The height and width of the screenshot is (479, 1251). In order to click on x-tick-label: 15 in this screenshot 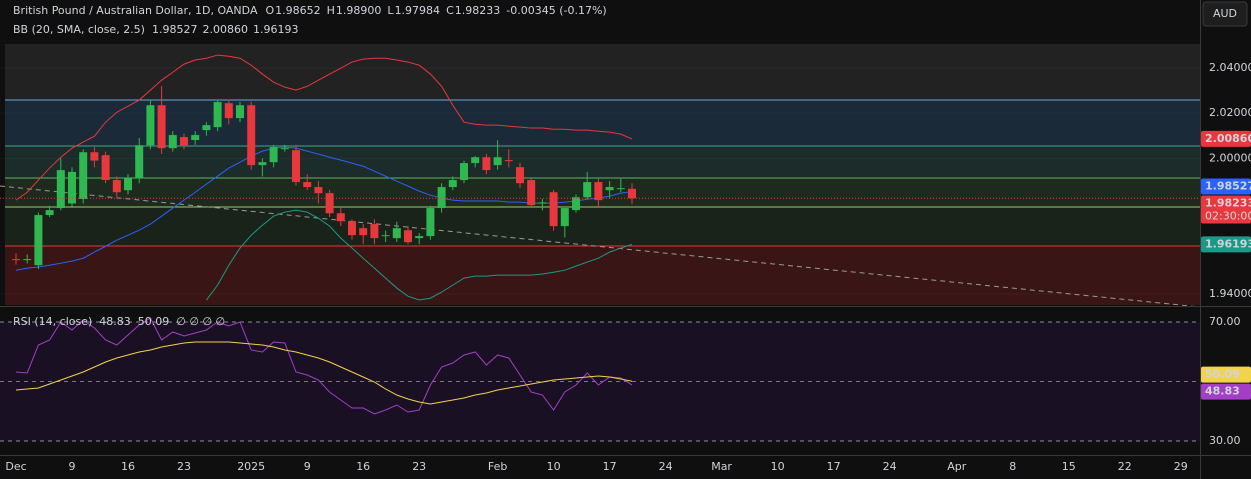, I will do `click(1069, 466)`.